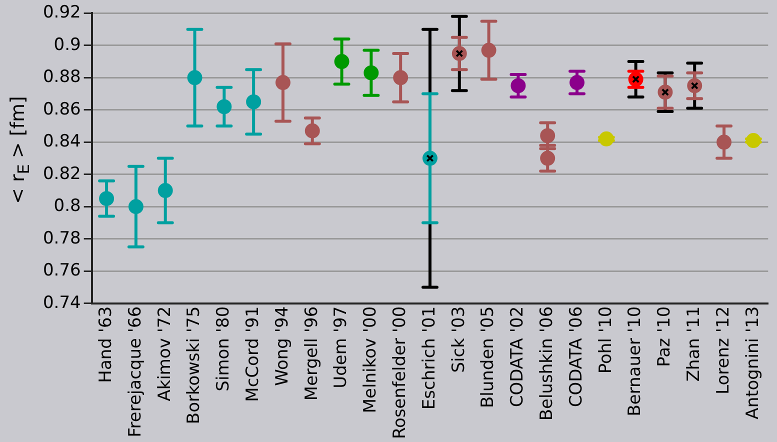 The image size is (777, 442). What do you see at coordinates (635, 361) in the screenshot?
I see `x-tick-label: Bernauer '10` at bounding box center [635, 361].